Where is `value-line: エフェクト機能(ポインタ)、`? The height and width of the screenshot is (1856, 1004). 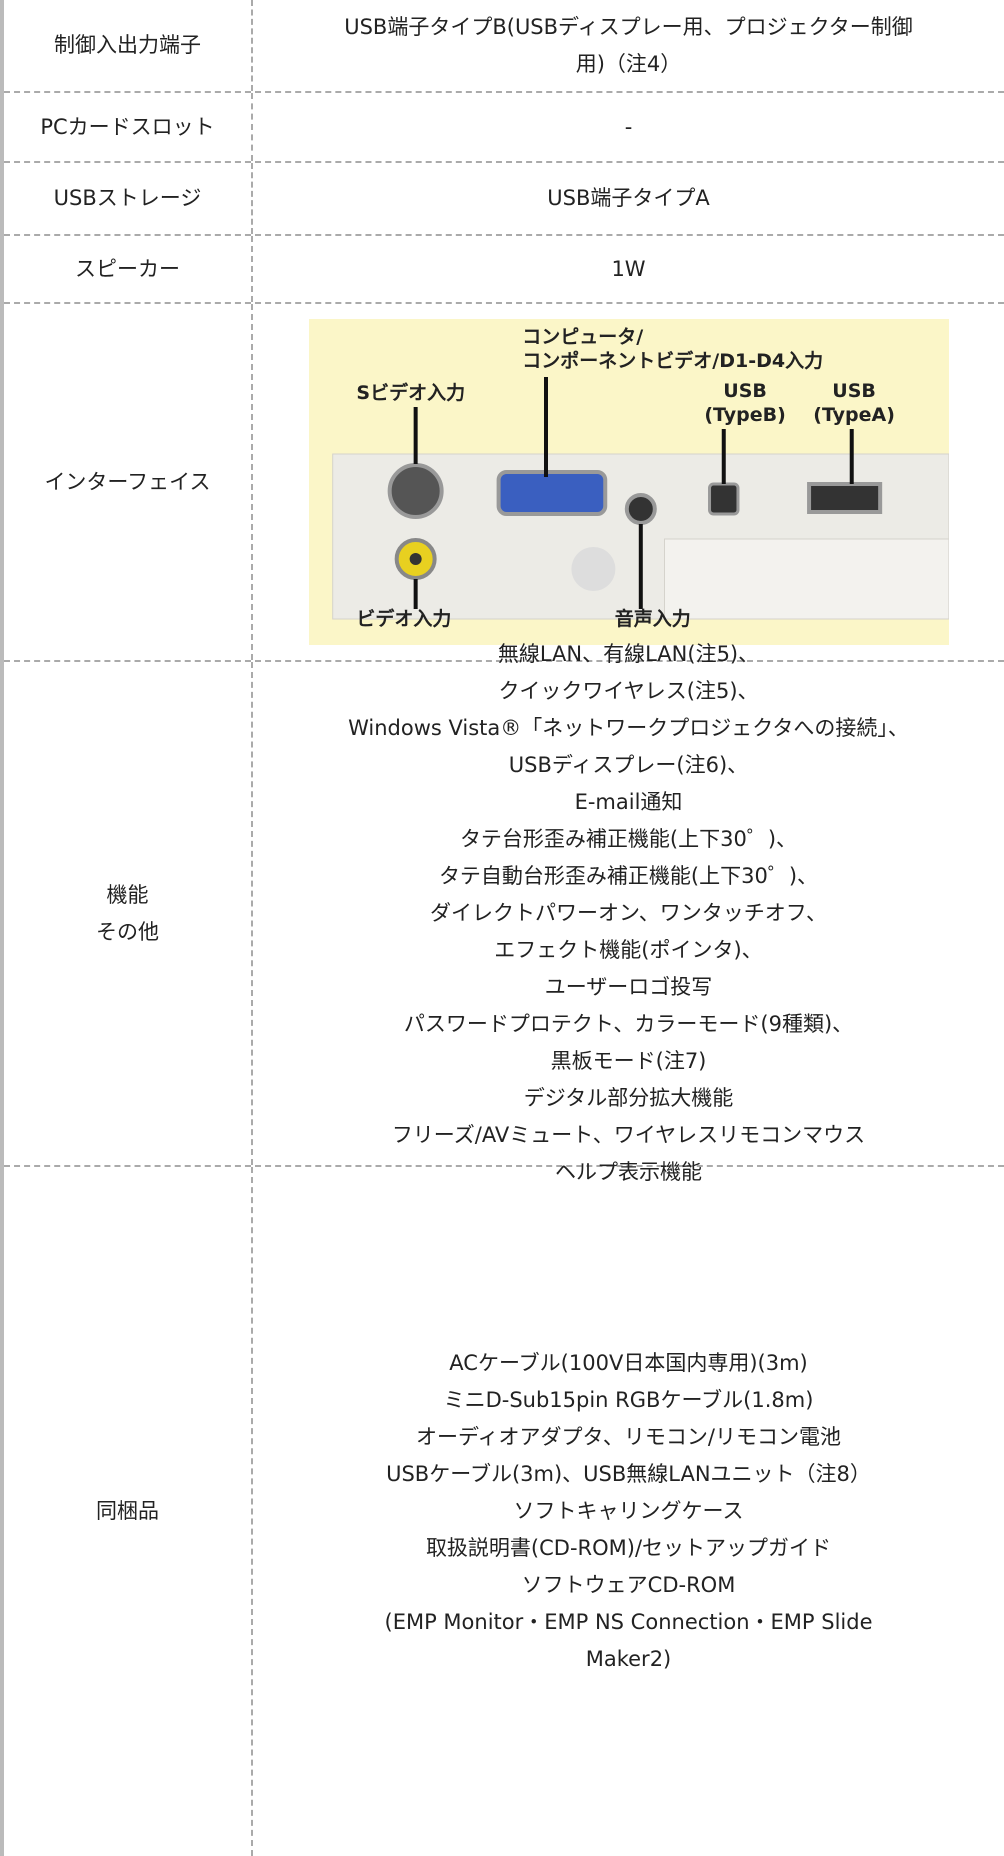 value-line: エフェクト機能(ポインタ)、 is located at coordinates (628, 950).